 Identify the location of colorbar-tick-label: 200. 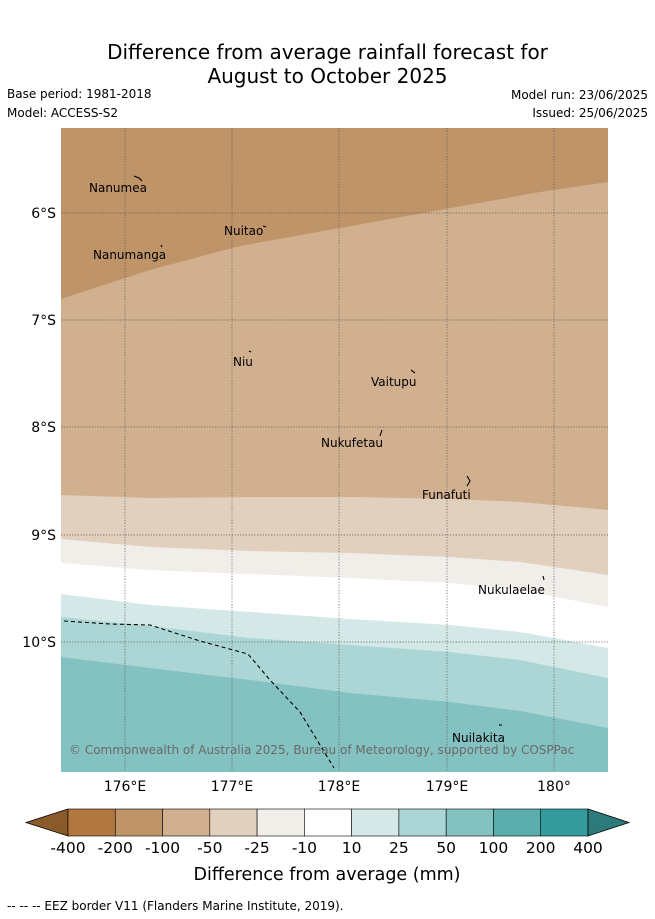
(541, 848).